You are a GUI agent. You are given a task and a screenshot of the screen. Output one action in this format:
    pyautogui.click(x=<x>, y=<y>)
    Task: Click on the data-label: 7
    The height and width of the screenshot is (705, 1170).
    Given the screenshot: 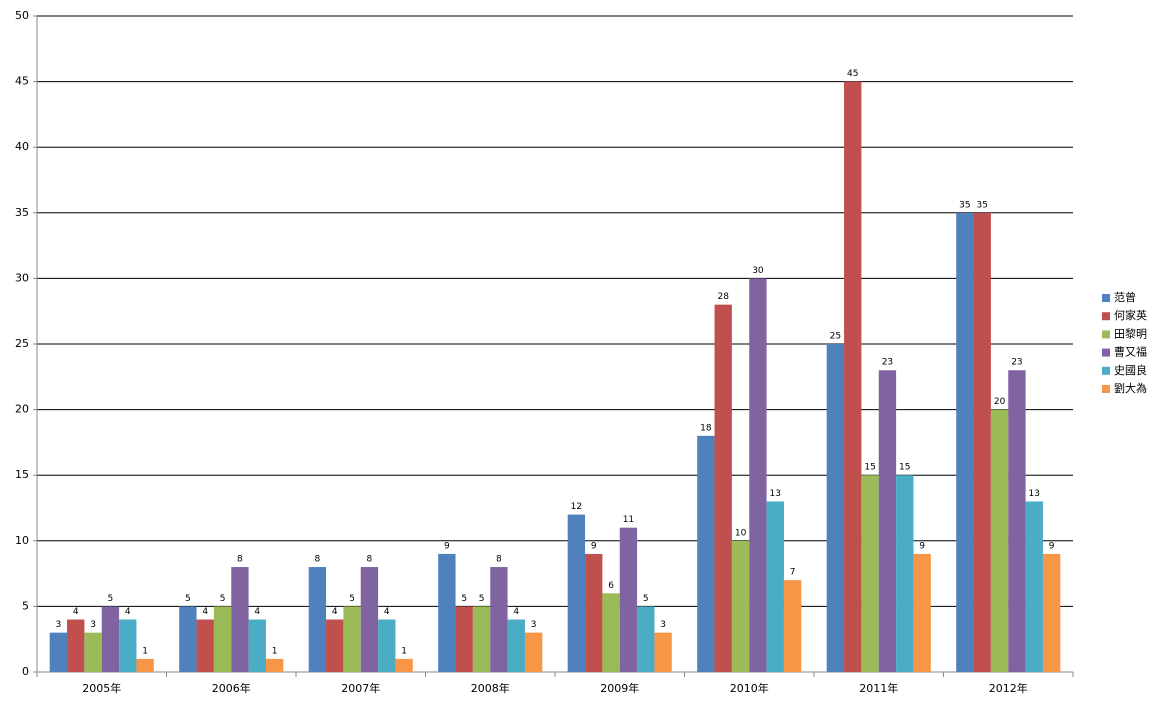 What is the action you would take?
    pyautogui.click(x=793, y=573)
    